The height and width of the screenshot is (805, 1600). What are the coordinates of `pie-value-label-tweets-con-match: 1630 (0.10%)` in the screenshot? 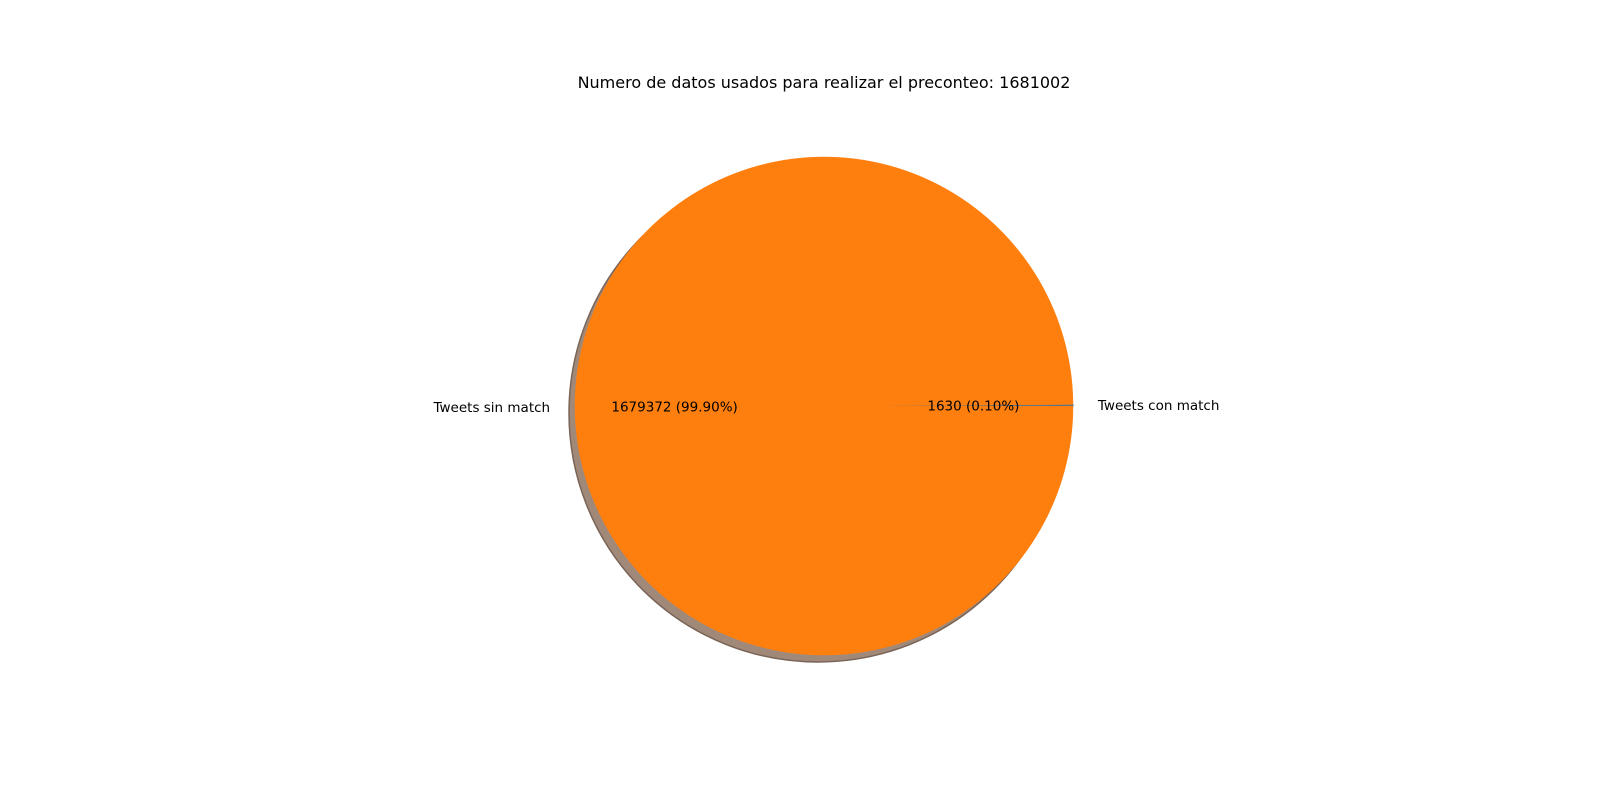 It's located at (973, 407).